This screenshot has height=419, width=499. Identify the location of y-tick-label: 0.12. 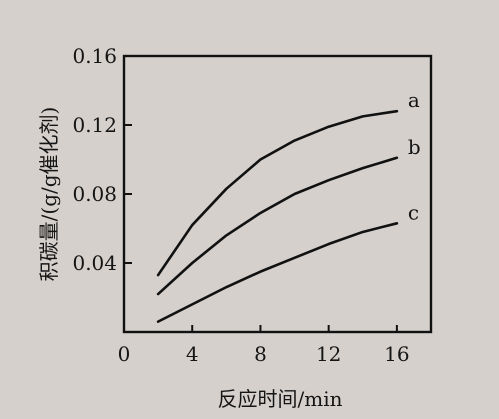
(94, 125).